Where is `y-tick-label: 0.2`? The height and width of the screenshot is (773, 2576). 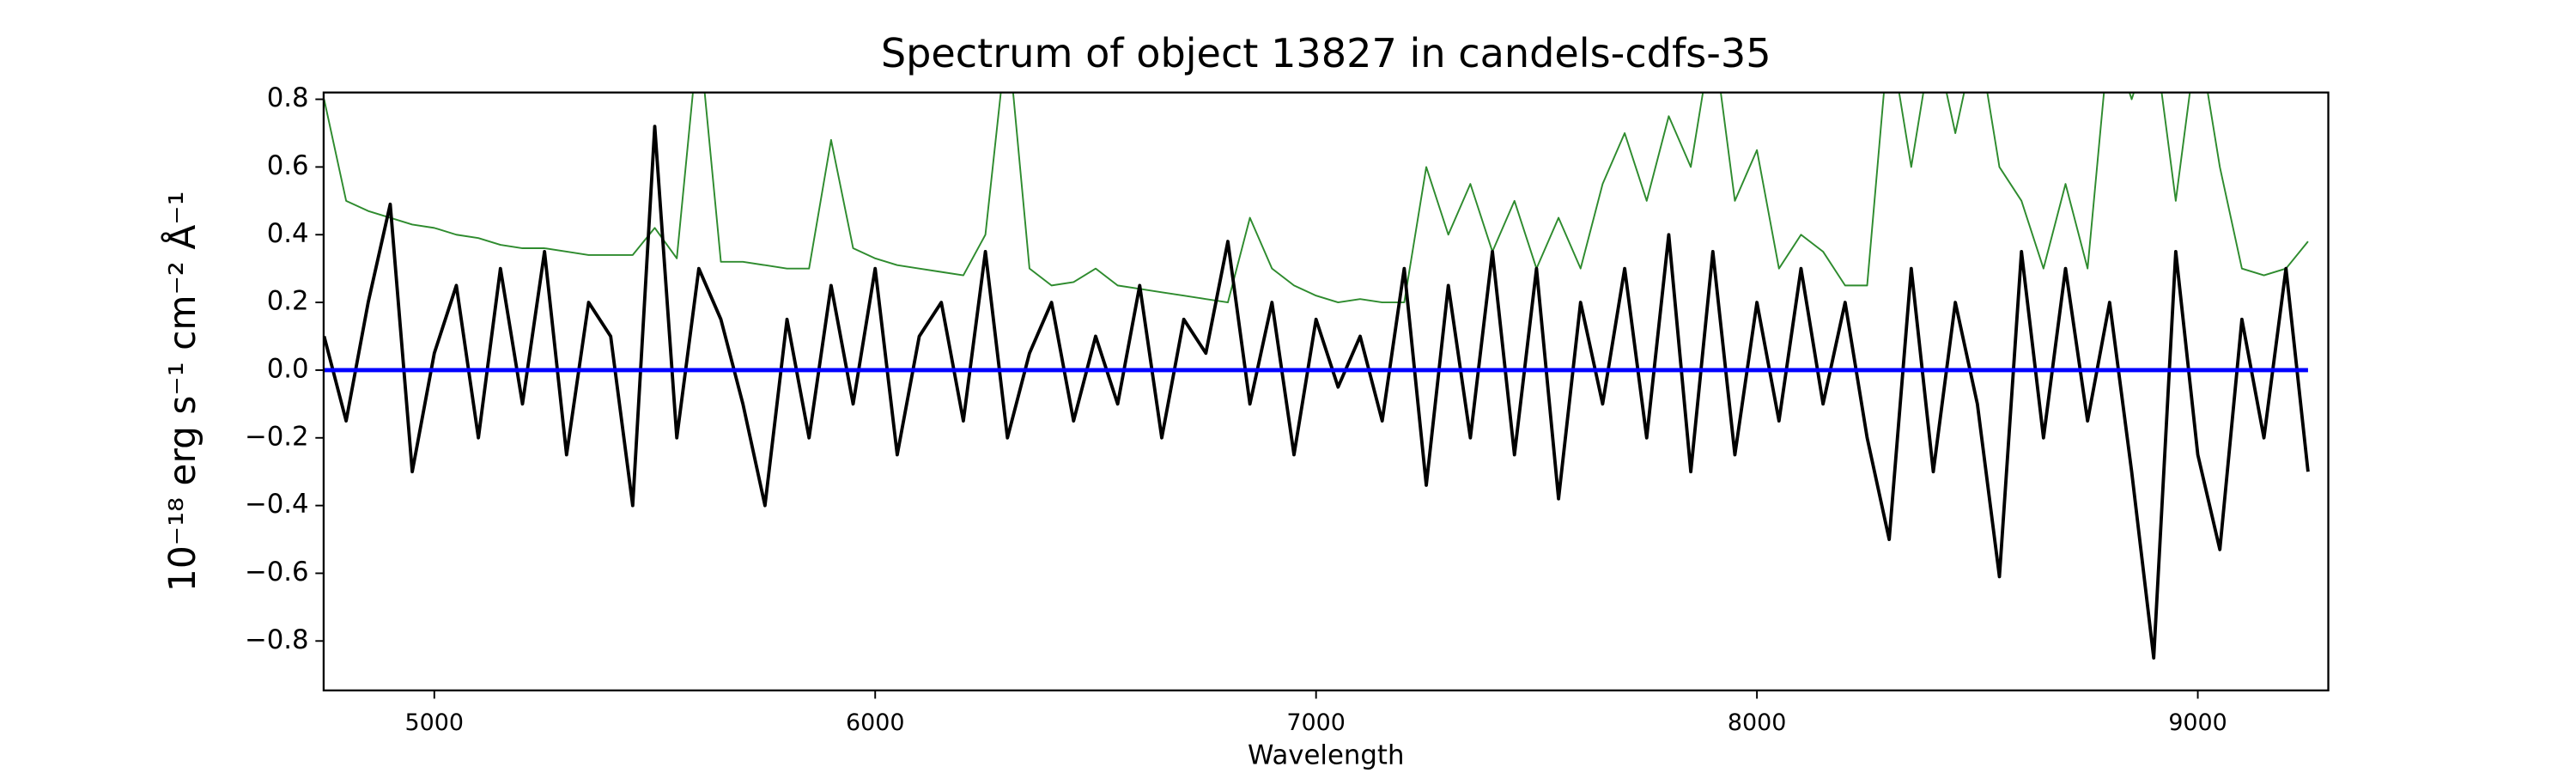 y-tick-label: 0.2 is located at coordinates (288, 301).